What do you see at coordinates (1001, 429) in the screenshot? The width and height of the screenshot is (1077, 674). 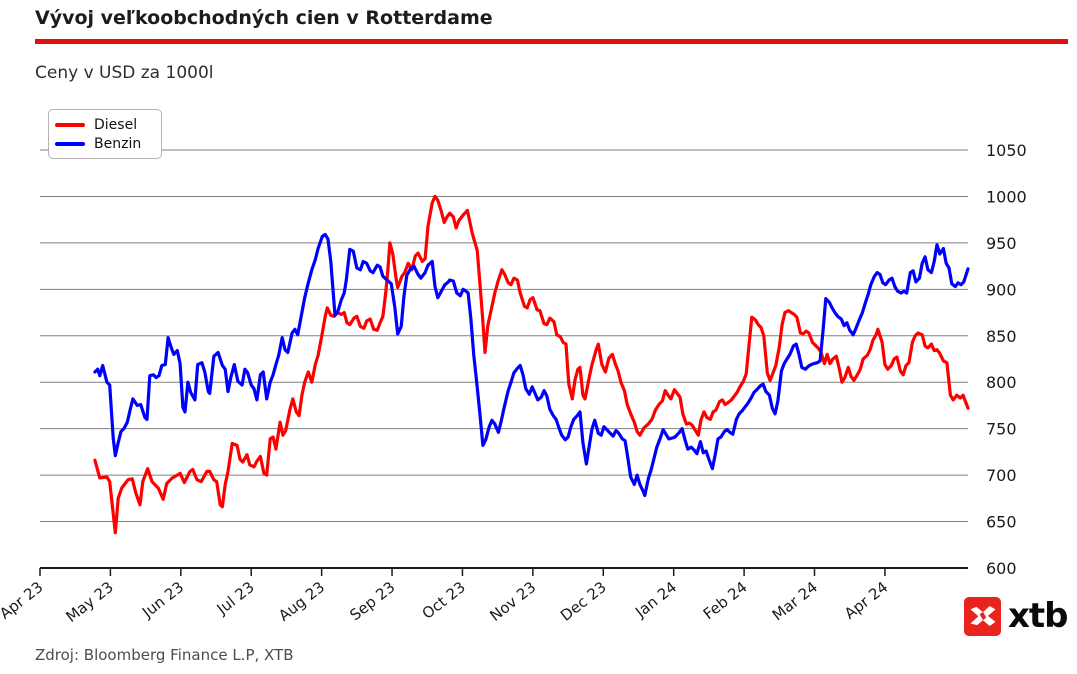 I see `y-tick-label: 750` at bounding box center [1001, 429].